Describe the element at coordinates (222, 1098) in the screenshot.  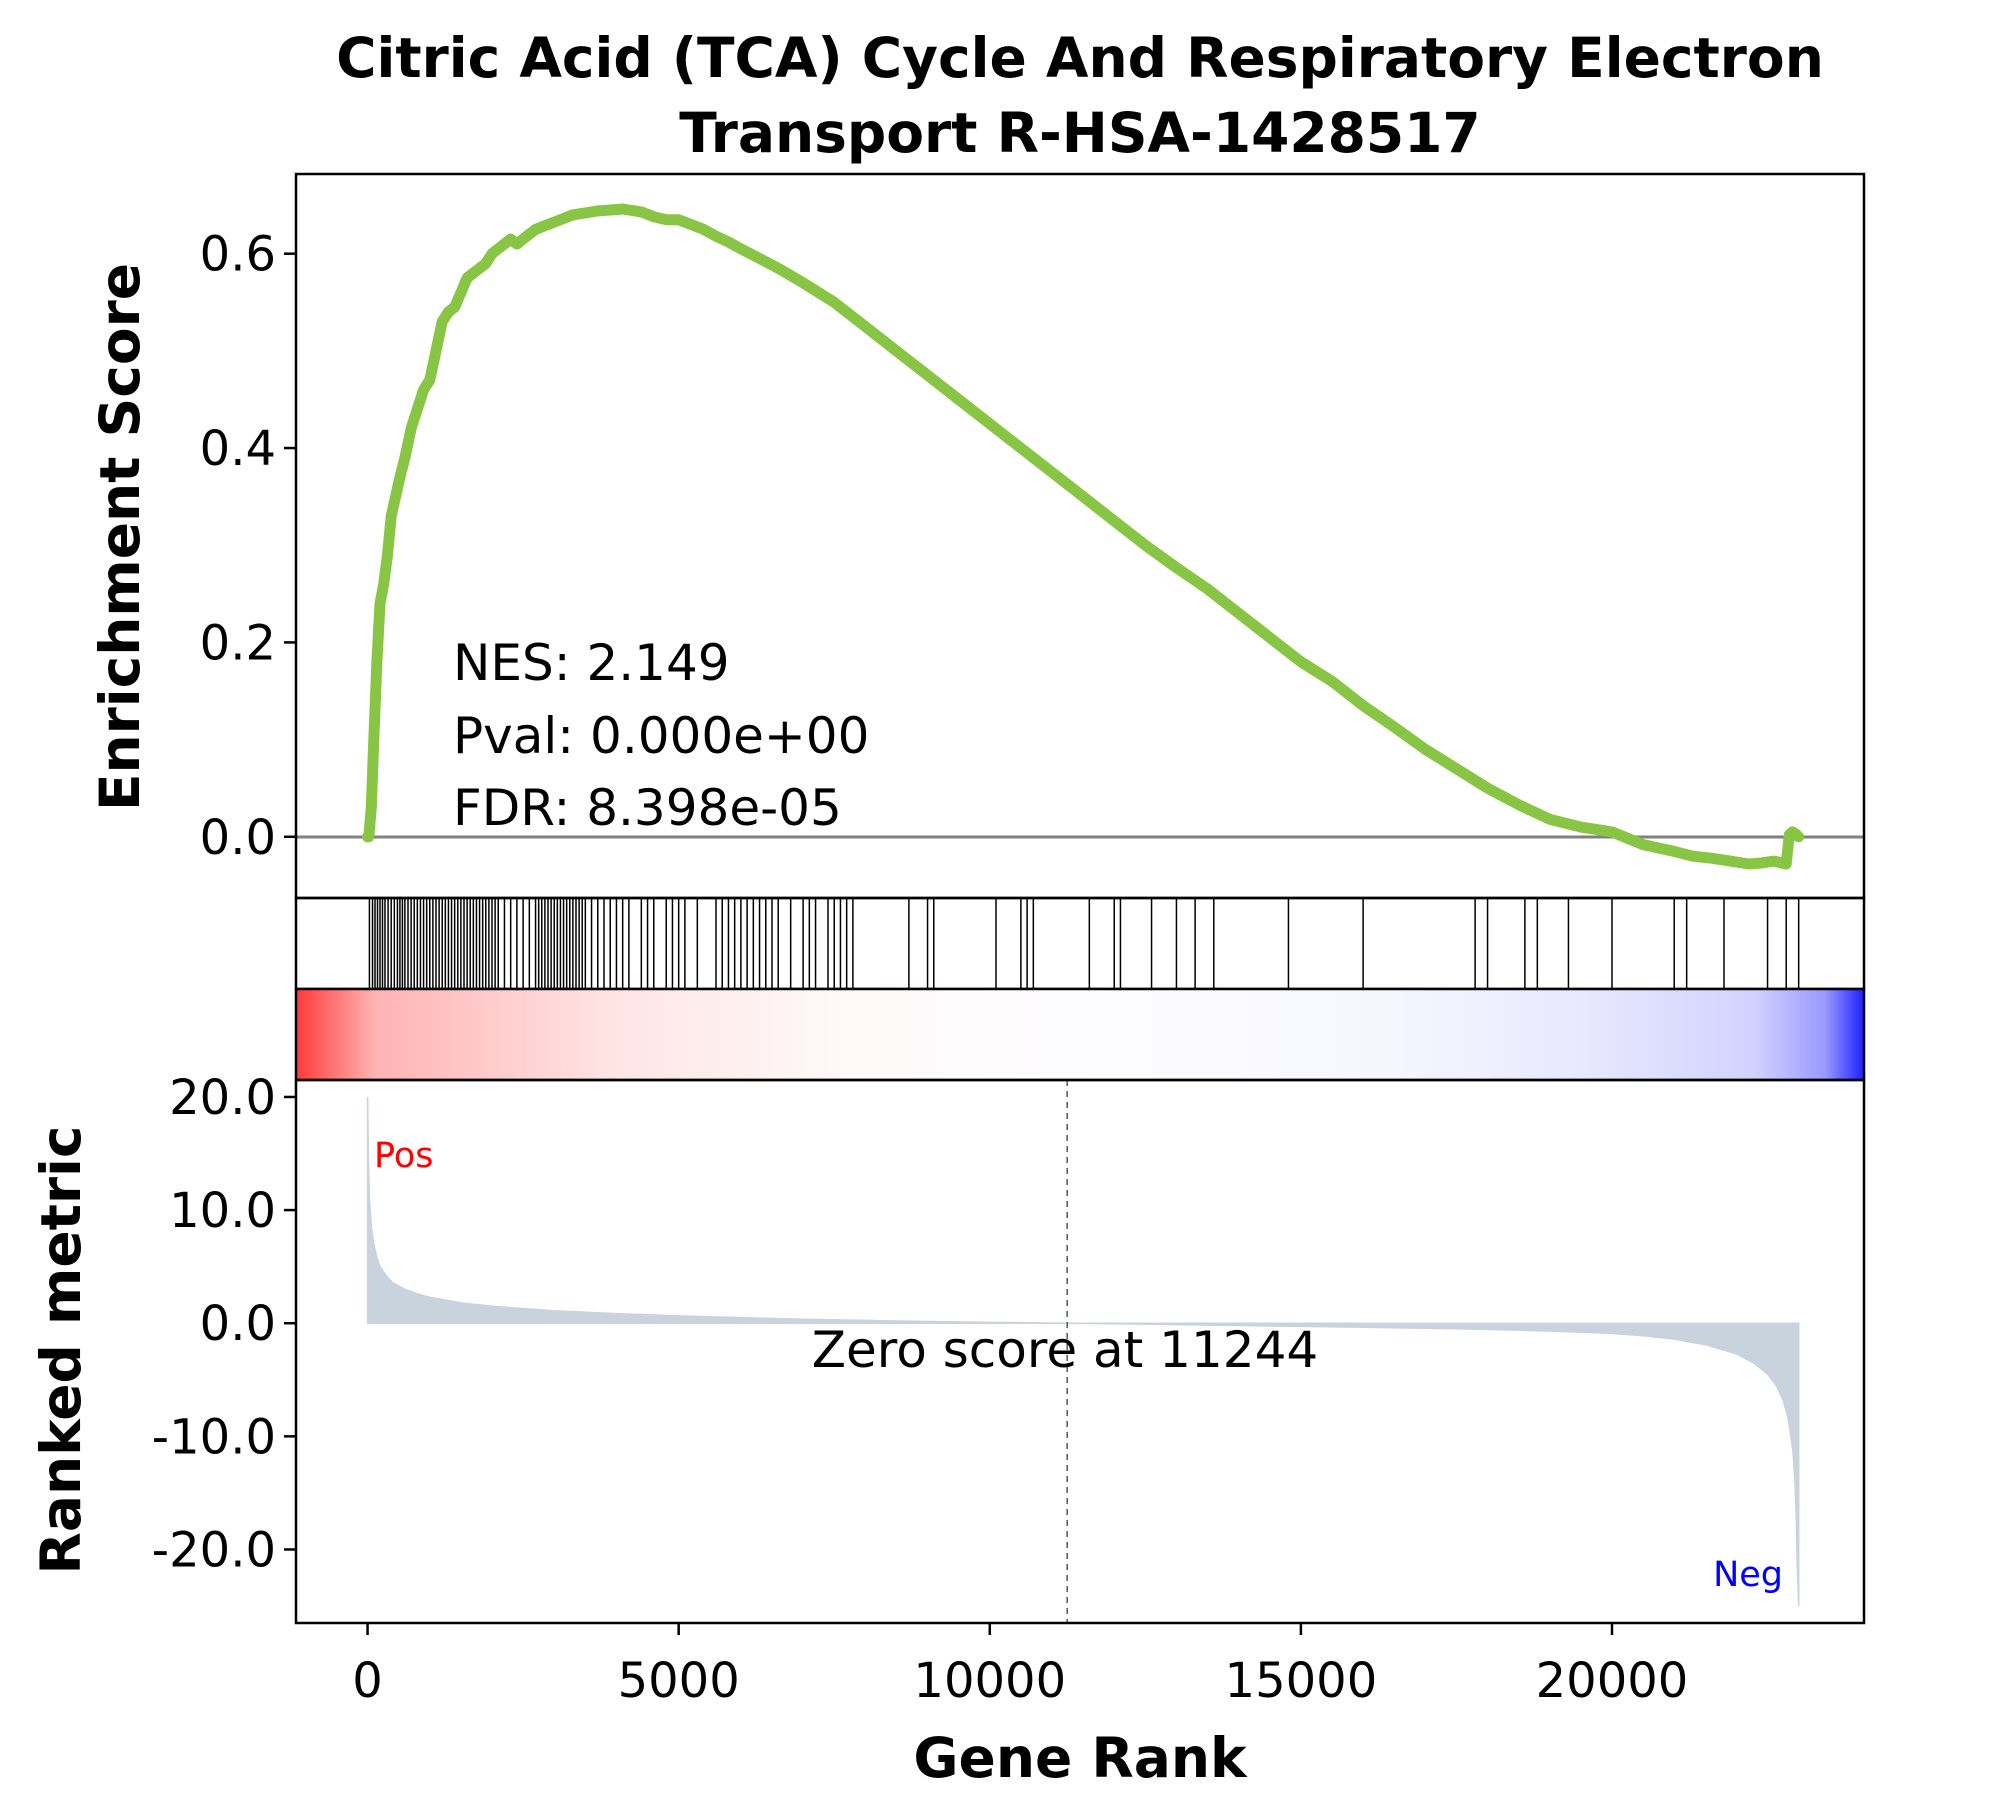
I see `ranked-metric-y-tick-label: 20.0` at that location.